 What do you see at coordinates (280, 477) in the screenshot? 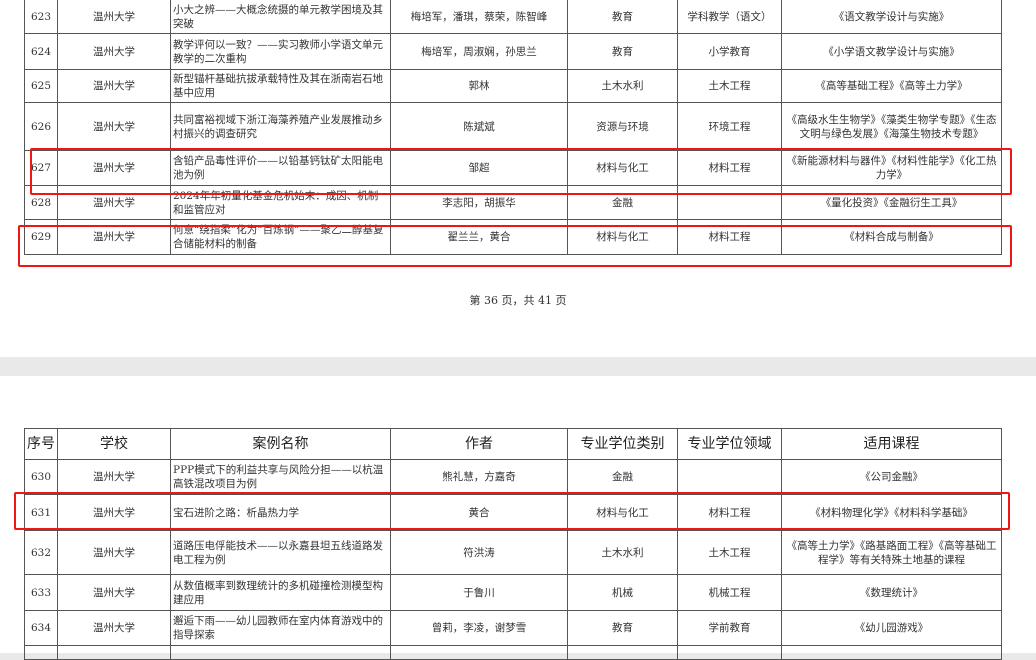
I see `case-title-cell: PPP模式下的利益共享与风险分担——以杭温高铁混改项目为例` at bounding box center [280, 477].